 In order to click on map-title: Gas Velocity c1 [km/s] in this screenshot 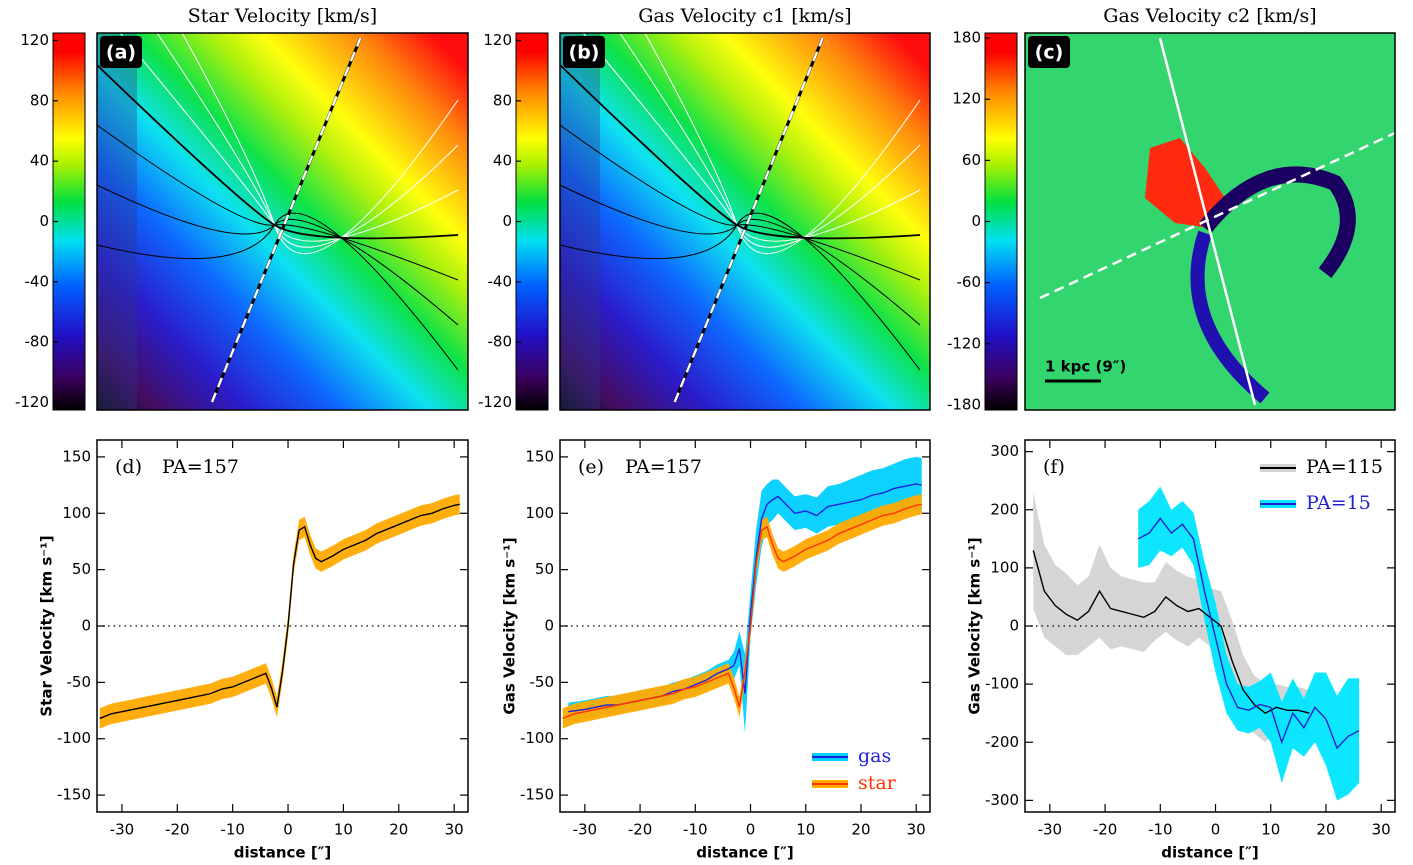, I will do `click(744, 16)`.